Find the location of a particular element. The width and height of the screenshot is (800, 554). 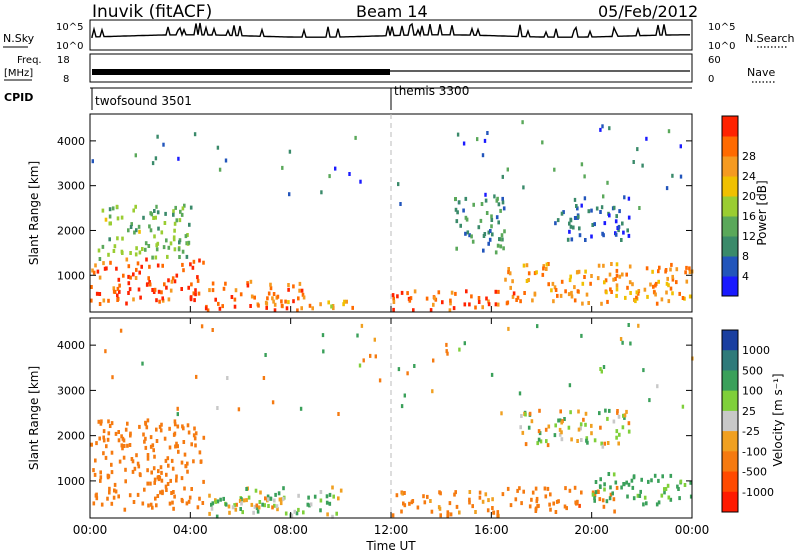

freq-strip: Freq. [MHz] 18 8 60 0 Nave is located at coordinates (389, 69).